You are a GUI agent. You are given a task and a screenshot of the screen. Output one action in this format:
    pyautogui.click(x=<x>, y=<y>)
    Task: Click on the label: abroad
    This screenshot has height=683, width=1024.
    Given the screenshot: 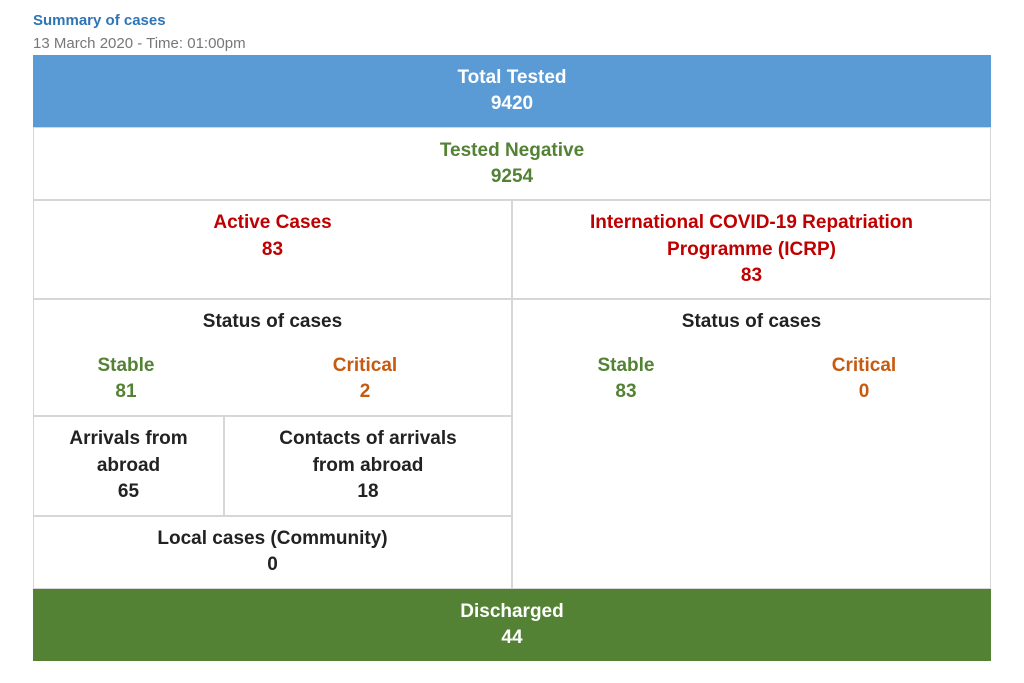 What is the action you would take?
    pyautogui.click(x=128, y=465)
    